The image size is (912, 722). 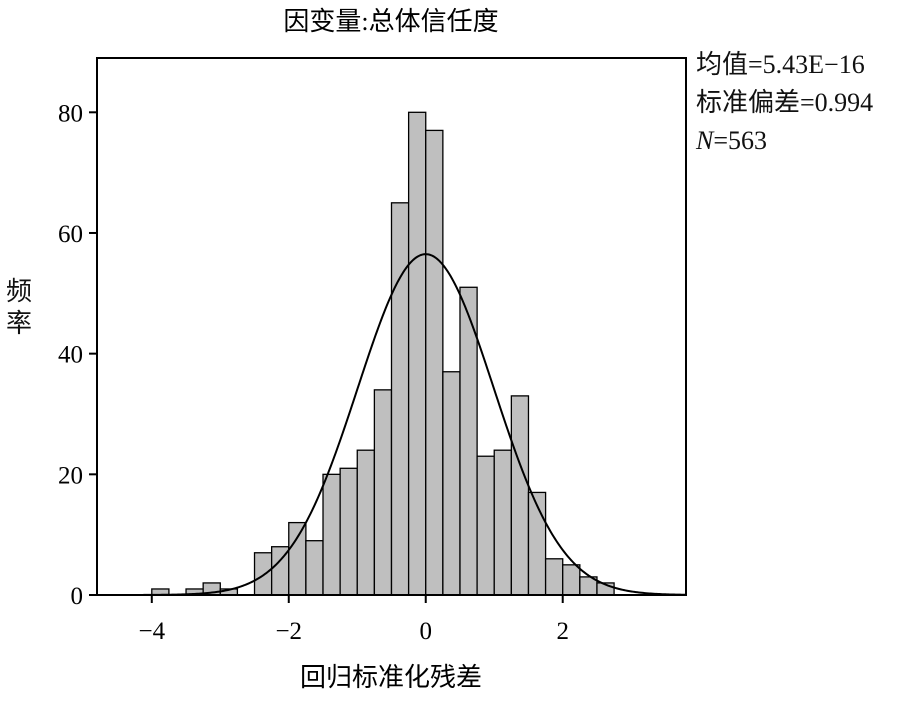 What do you see at coordinates (780, 64) in the screenshot?
I see `stats-mean: 均值=5.43E−16` at bounding box center [780, 64].